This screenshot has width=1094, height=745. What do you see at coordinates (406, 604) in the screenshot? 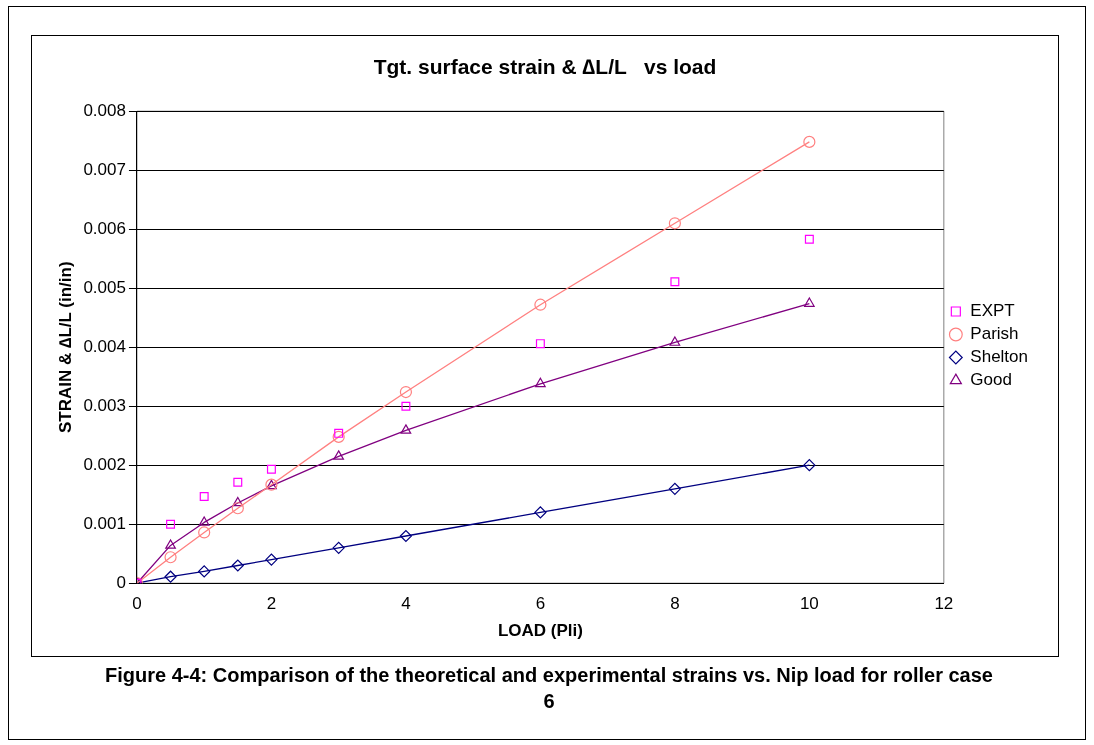
I see `x-tick-label: 4` at bounding box center [406, 604].